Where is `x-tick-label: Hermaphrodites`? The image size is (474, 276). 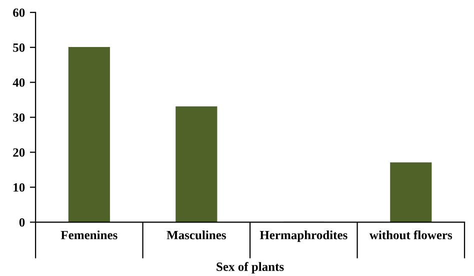
x-tick-label: Hermaphrodites is located at coordinates (304, 236).